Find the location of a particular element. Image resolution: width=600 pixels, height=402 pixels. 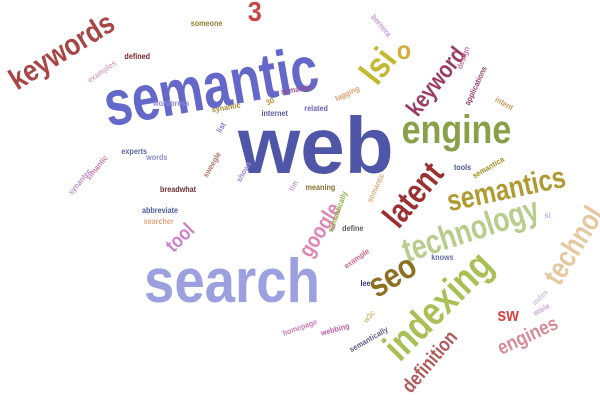

cloud-word: synantec is located at coordinates (79, 181).